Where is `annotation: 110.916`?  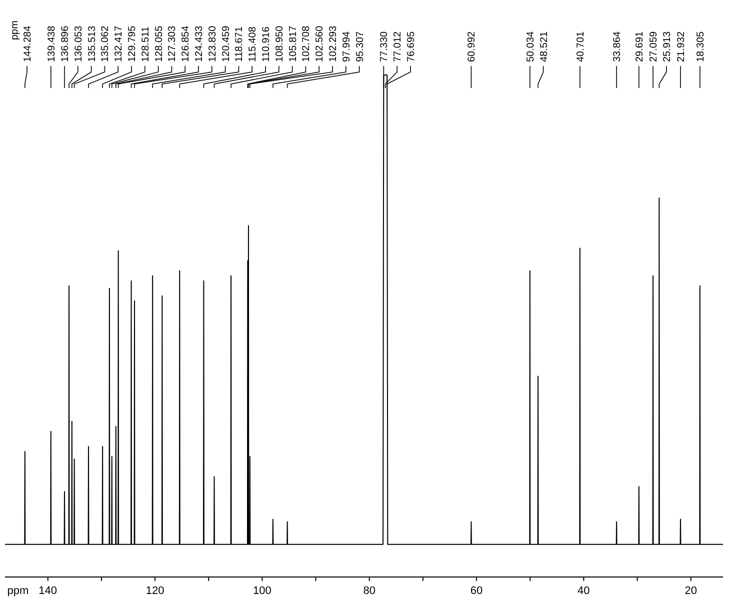 annotation: 110.916 is located at coordinates (266, 44).